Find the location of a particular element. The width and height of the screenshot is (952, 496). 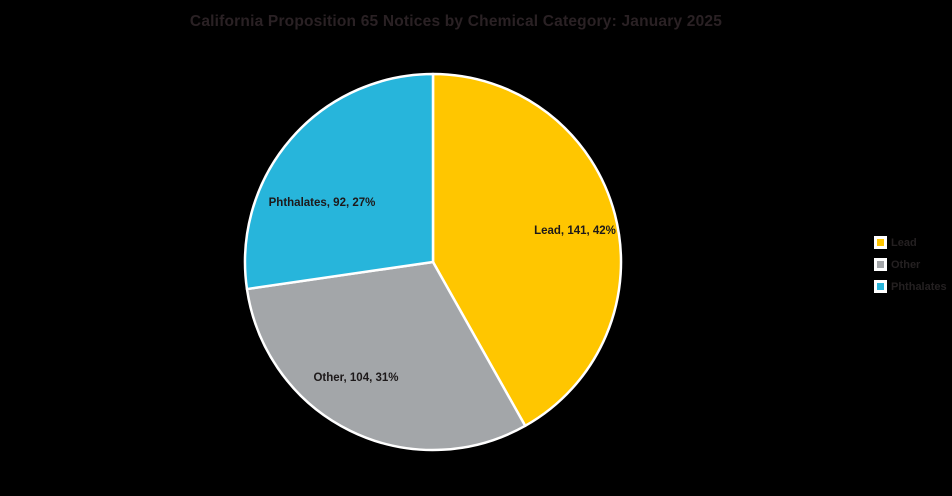

pie-slice-lead is located at coordinates (527, 250).